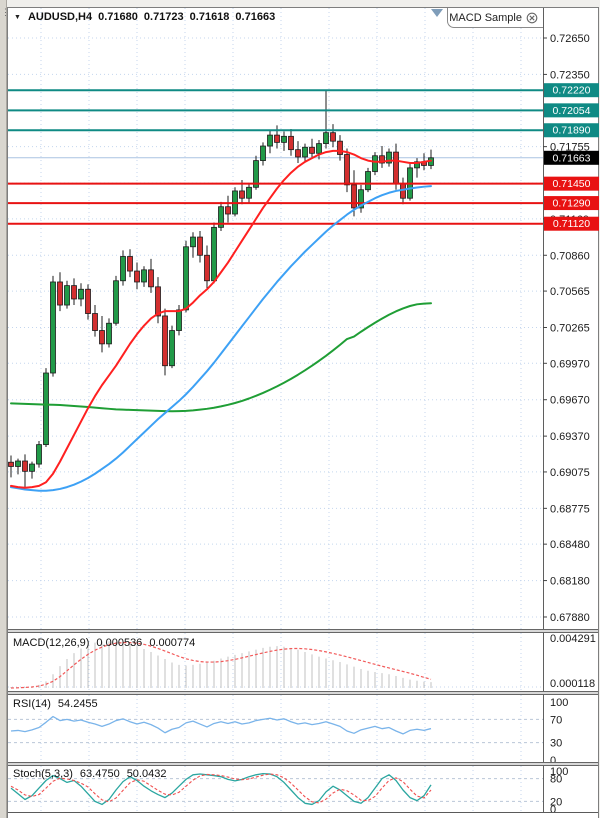  I want to click on time-axis, so click(303, 815).